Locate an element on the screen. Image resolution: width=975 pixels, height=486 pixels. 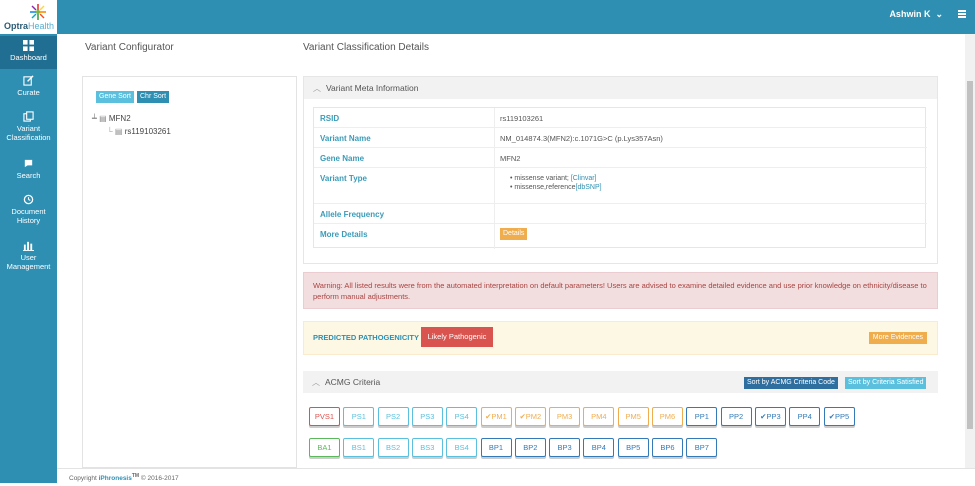
sort-by-code-button: Sort by ACMG Criteria Code is located at coordinates (791, 383).